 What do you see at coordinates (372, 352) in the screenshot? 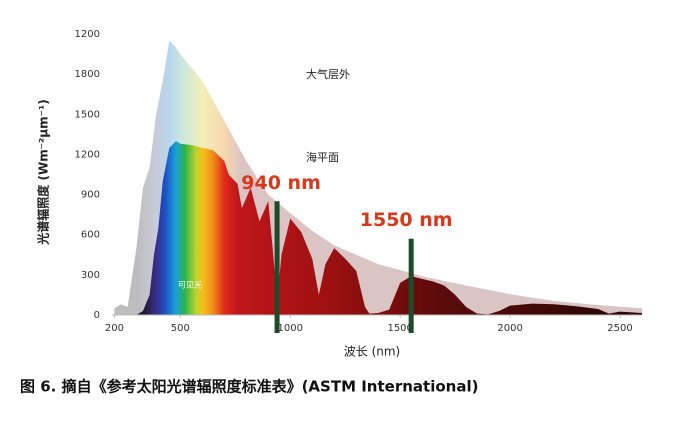
I see `x-axis-label: 波长 (nm)` at bounding box center [372, 352].